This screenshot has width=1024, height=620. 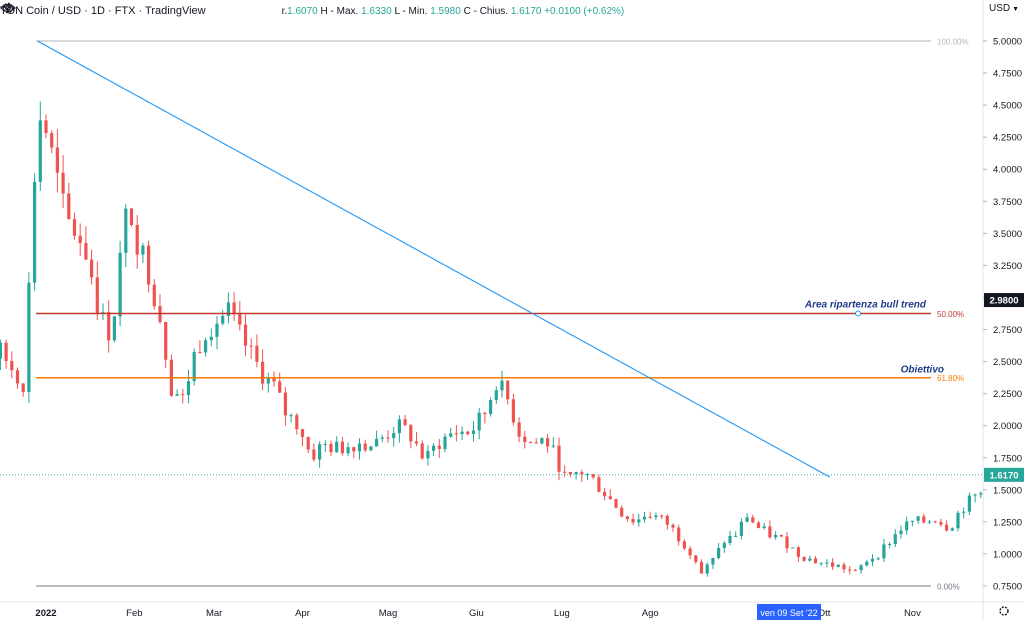 What do you see at coordinates (788, 613) in the screenshot?
I see `date-highlight-label: ven 09 Set '22` at bounding box center [788, 613].